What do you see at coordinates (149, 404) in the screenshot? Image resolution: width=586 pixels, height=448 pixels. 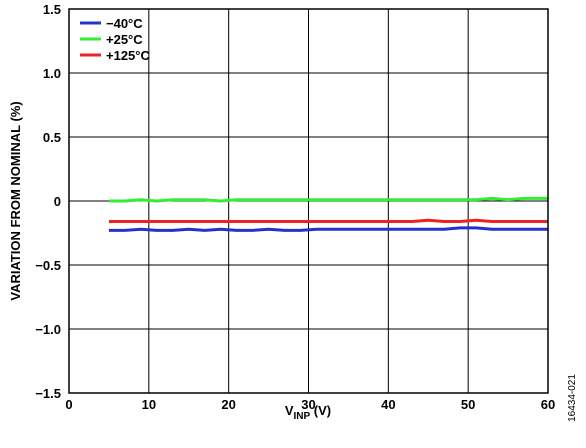 I see `x-tick-label: 10` at bounding box center [149, 404].